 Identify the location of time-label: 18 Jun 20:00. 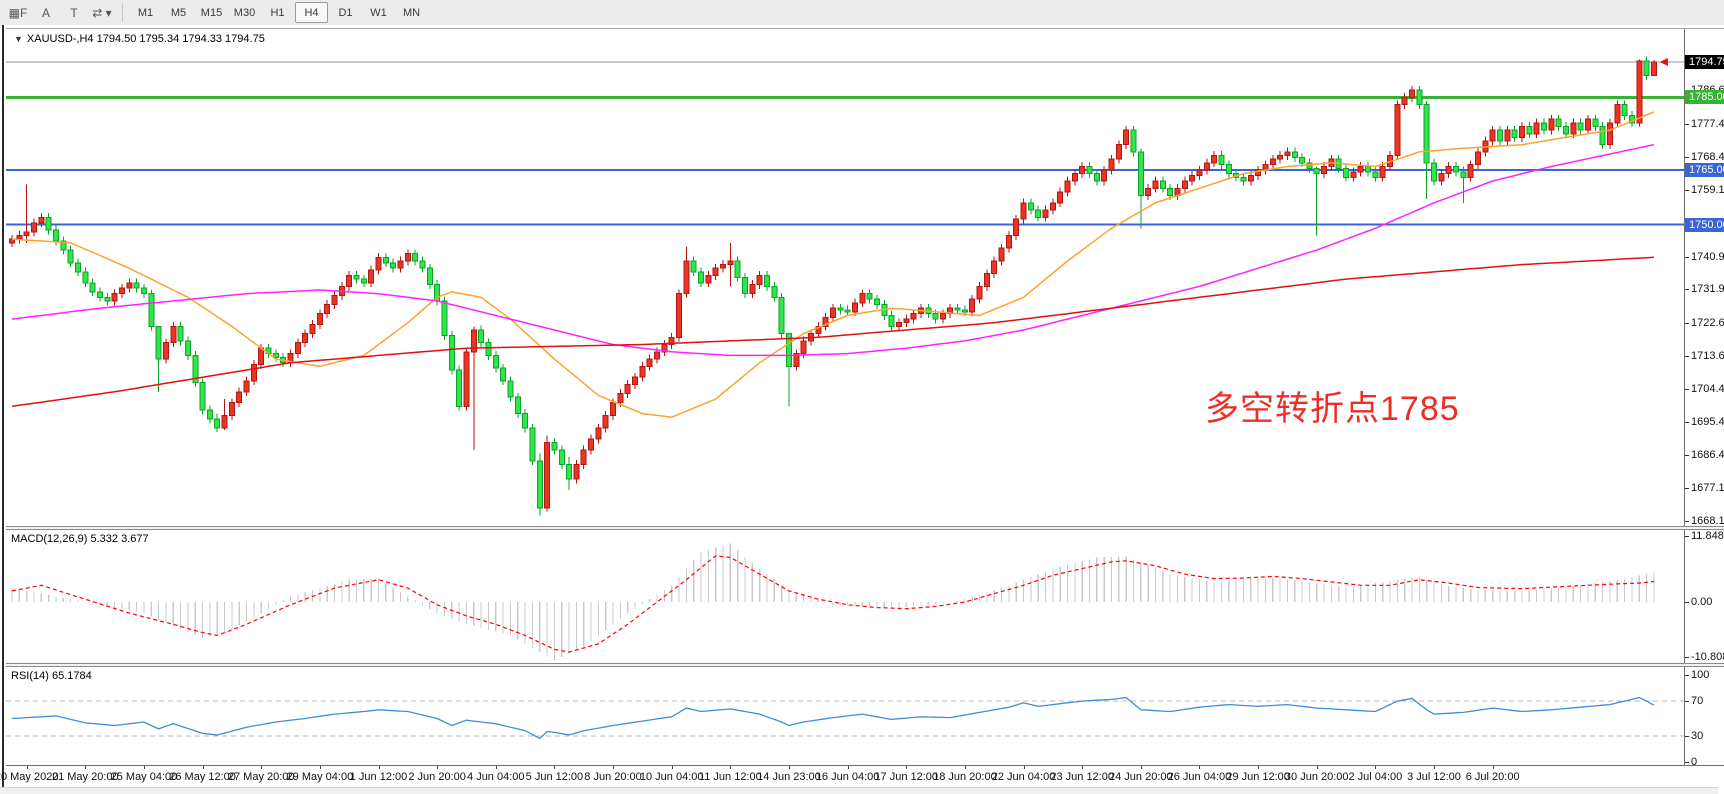
(965, 777).